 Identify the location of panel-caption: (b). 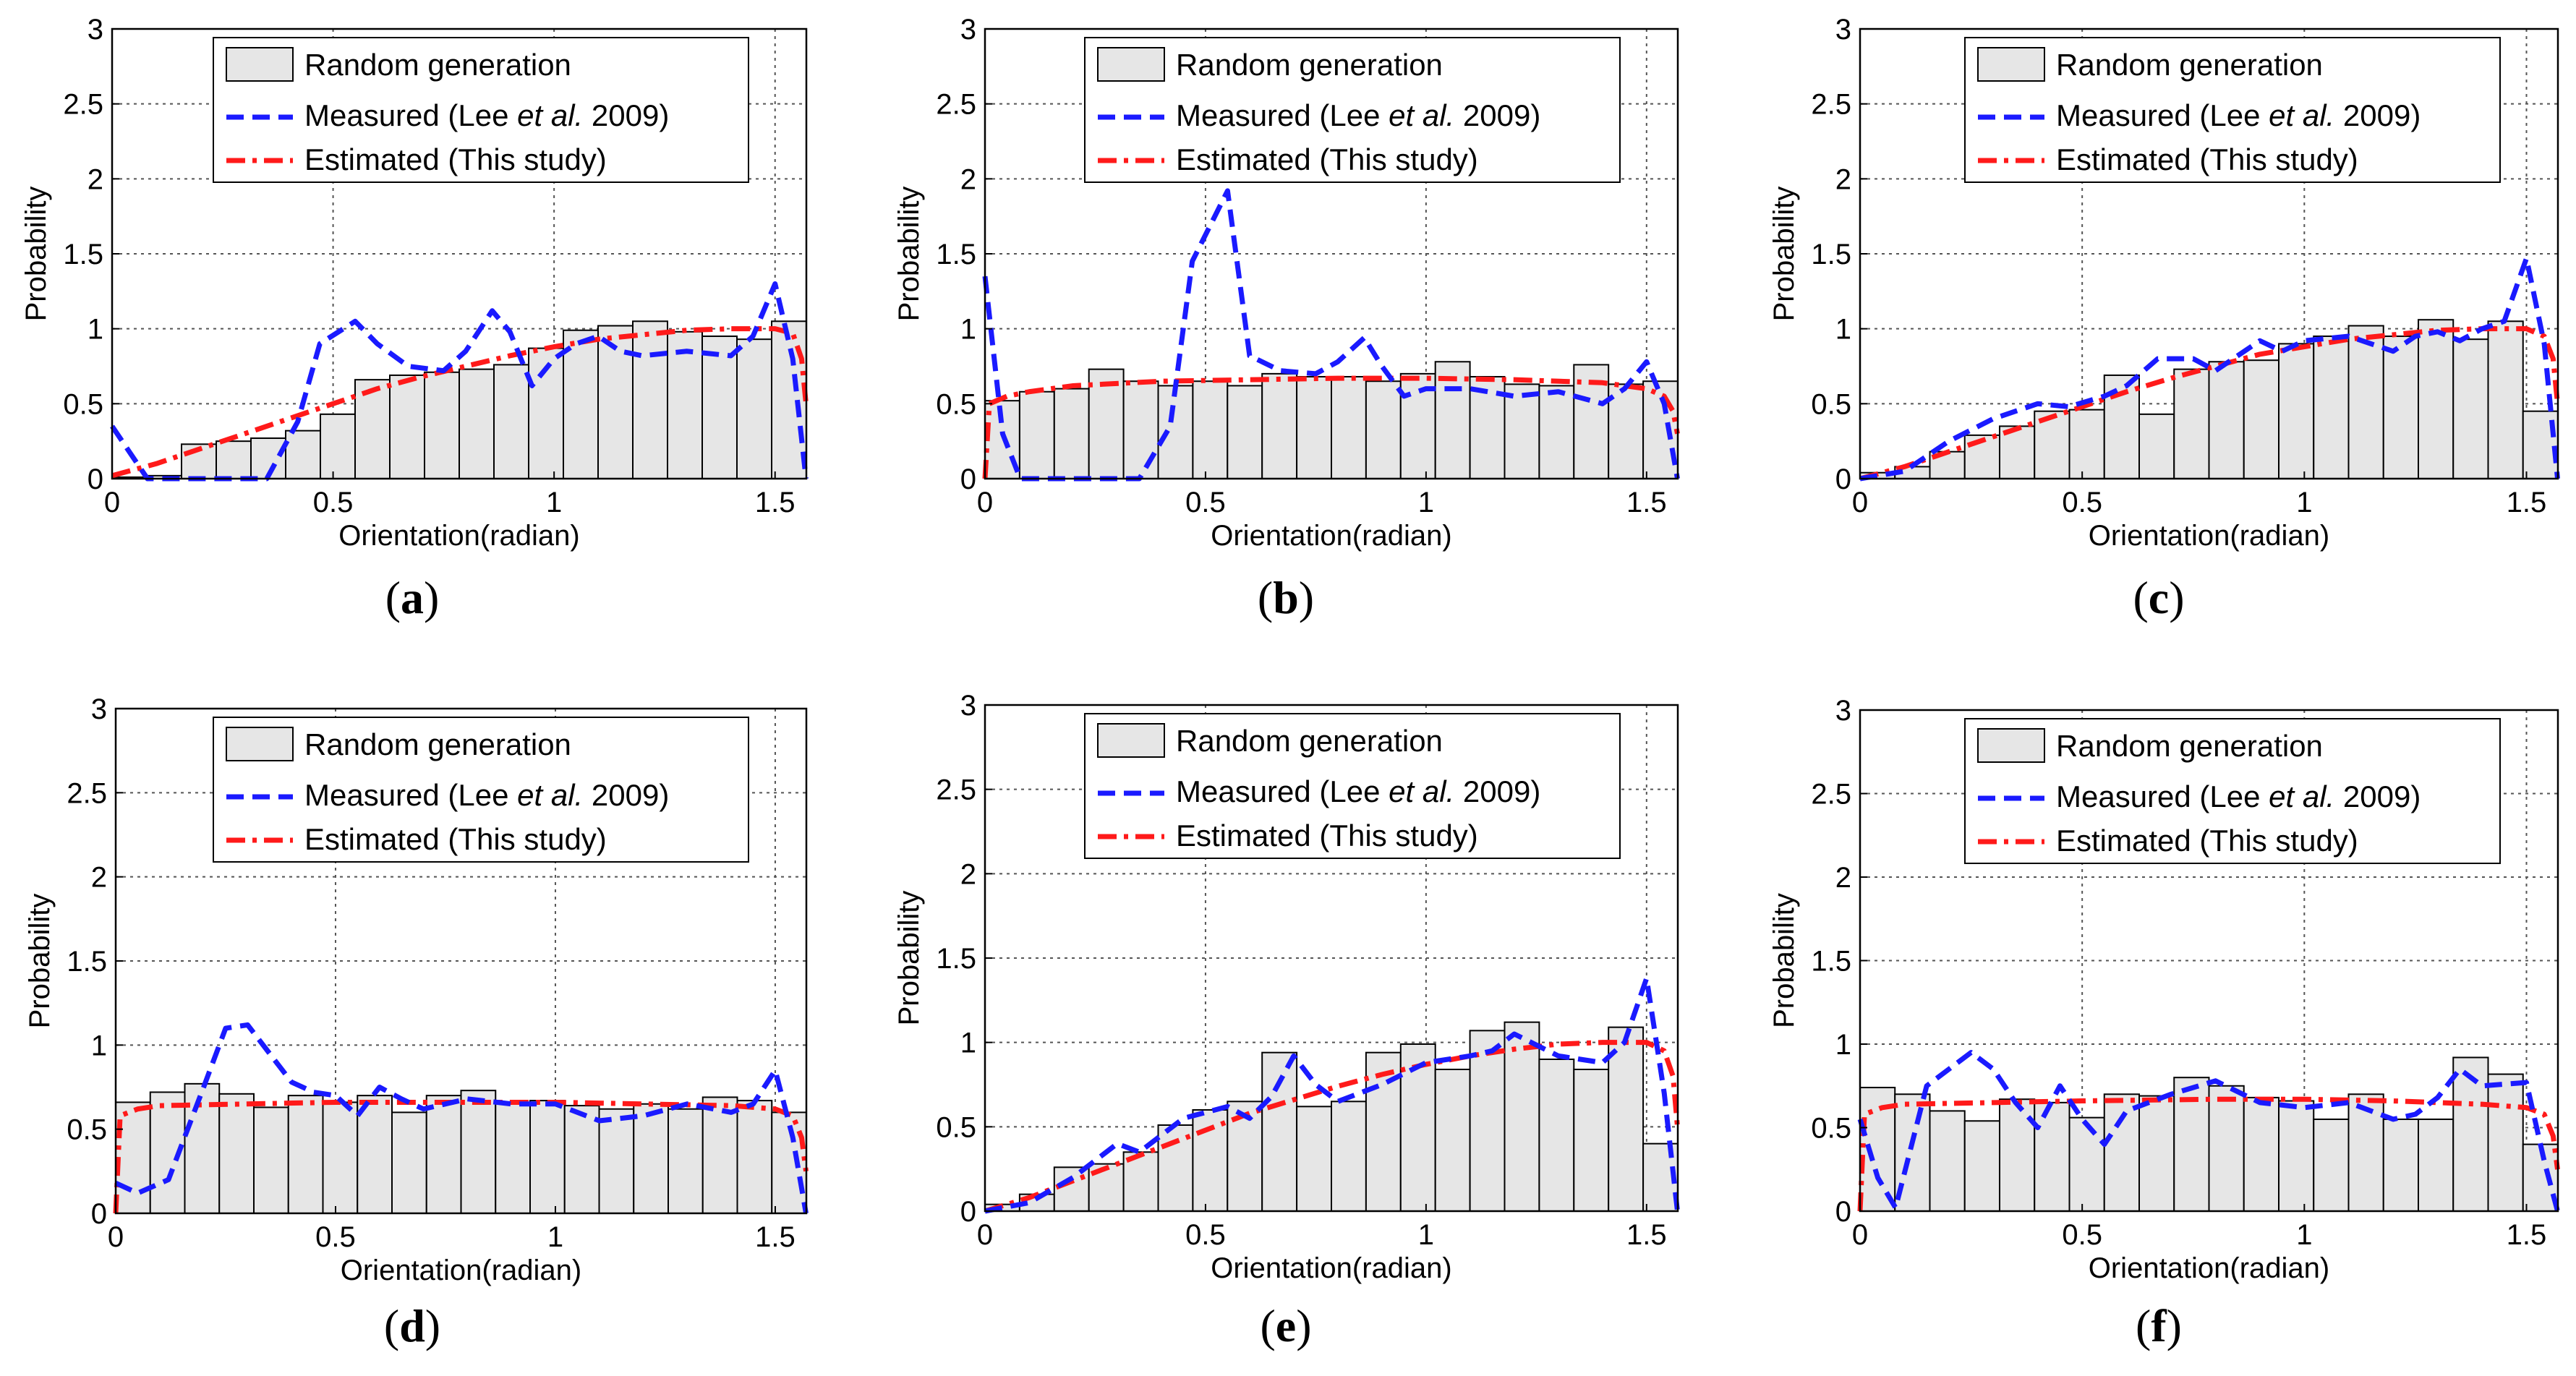
(1286, 597).